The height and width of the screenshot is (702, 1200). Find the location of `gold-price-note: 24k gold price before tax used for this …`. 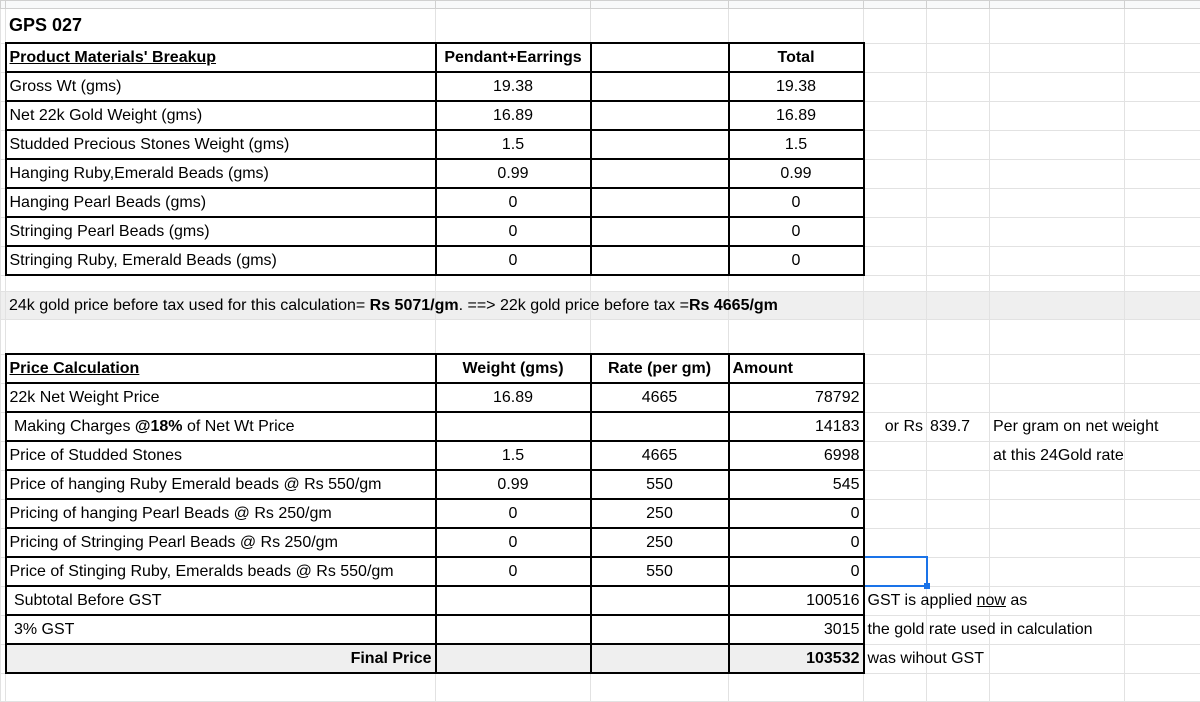

gold-price-note: 24k gold price before tax used for this … is located at coordinates (221, 306).